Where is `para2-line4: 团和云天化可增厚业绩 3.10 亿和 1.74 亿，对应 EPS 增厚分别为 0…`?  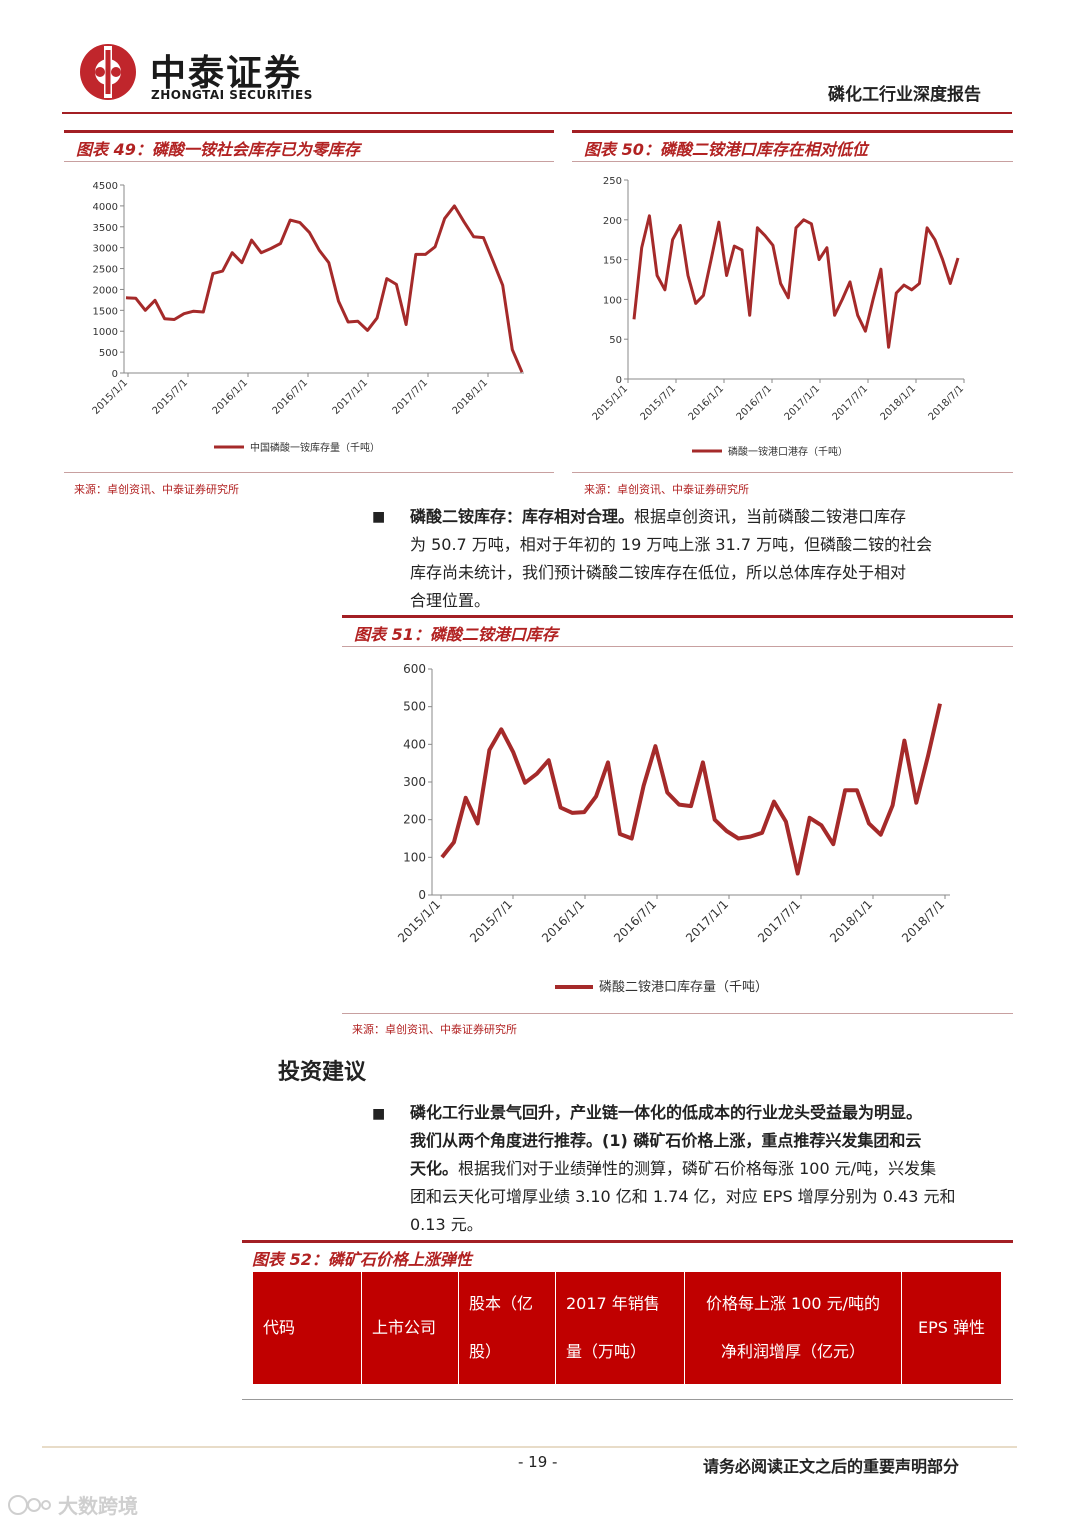 para2-line4: 团和云天化可增厚业绩 3.10 亿和 1.74 亿，对应 EPS 增厚分别为 0… is located at coordinates (683, 1196).